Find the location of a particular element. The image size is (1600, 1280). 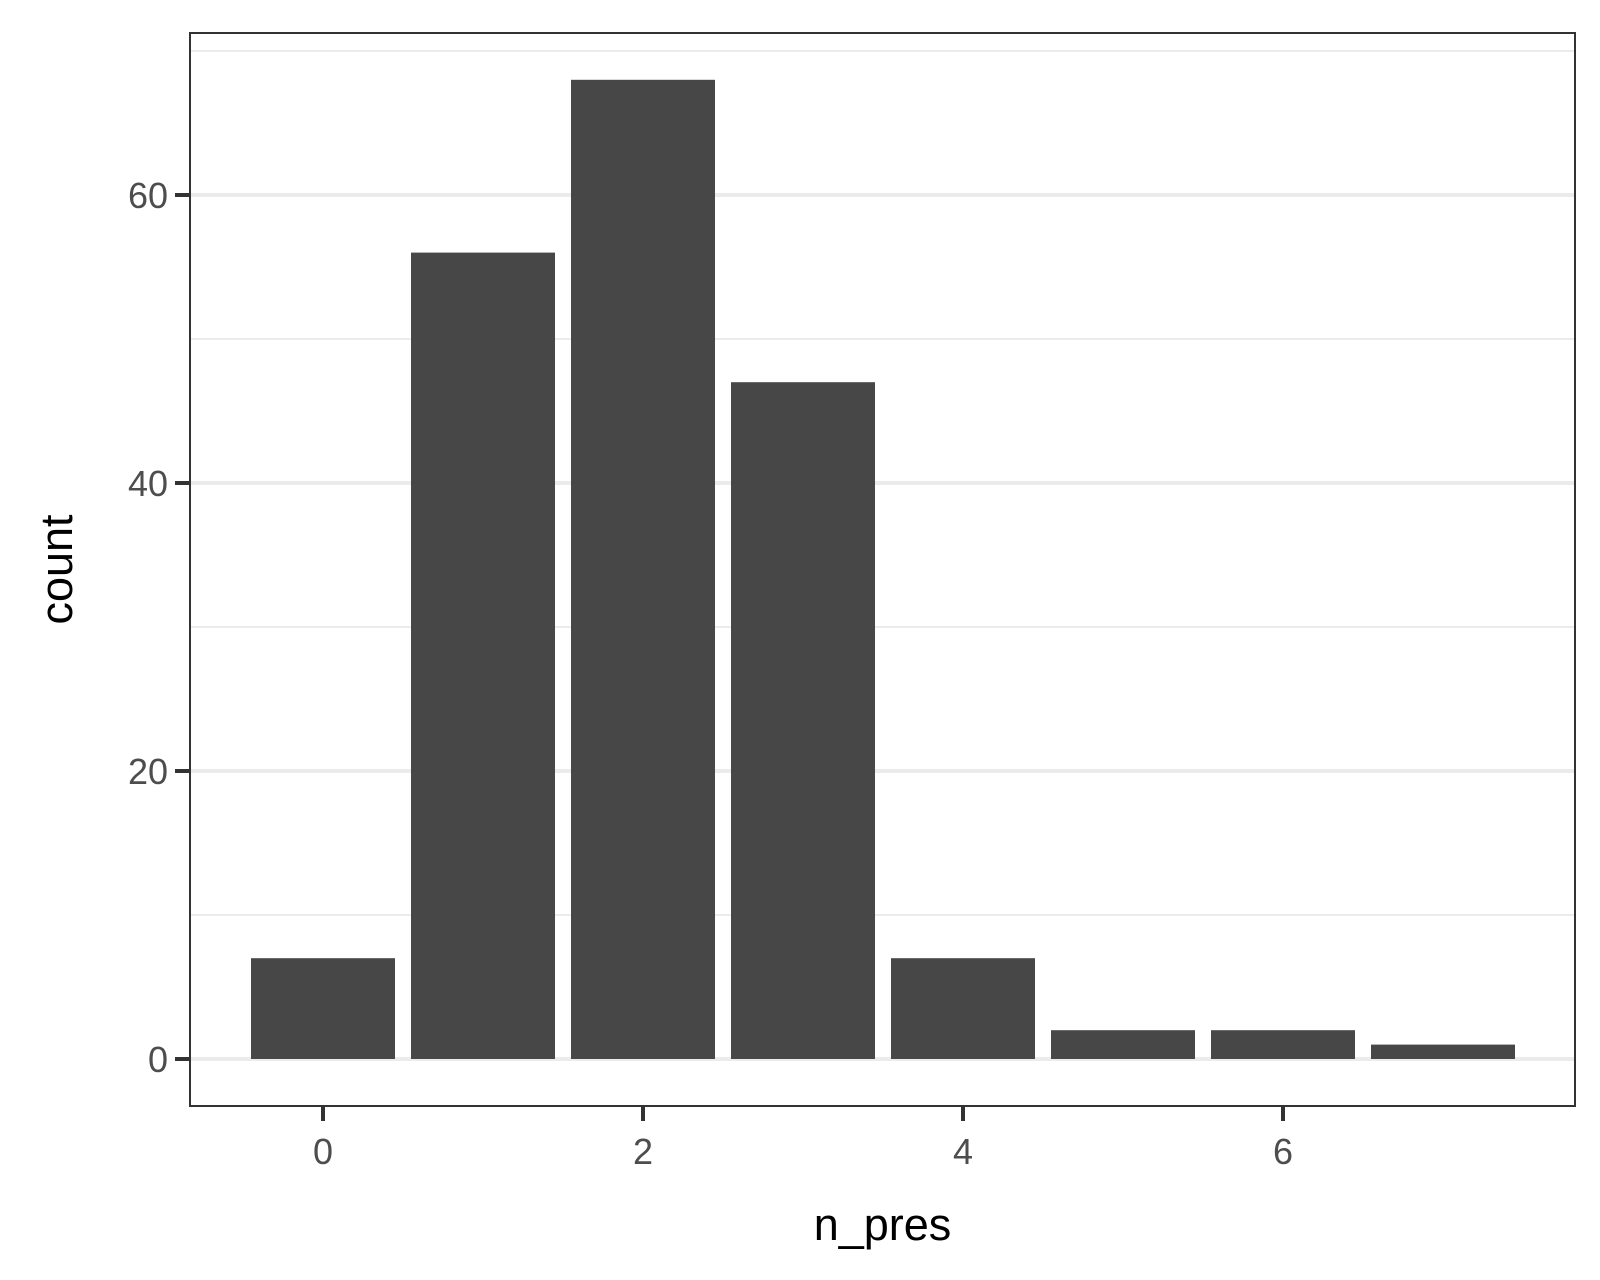

x-tick-label: 6 is located at coordinates (1283, 1151).